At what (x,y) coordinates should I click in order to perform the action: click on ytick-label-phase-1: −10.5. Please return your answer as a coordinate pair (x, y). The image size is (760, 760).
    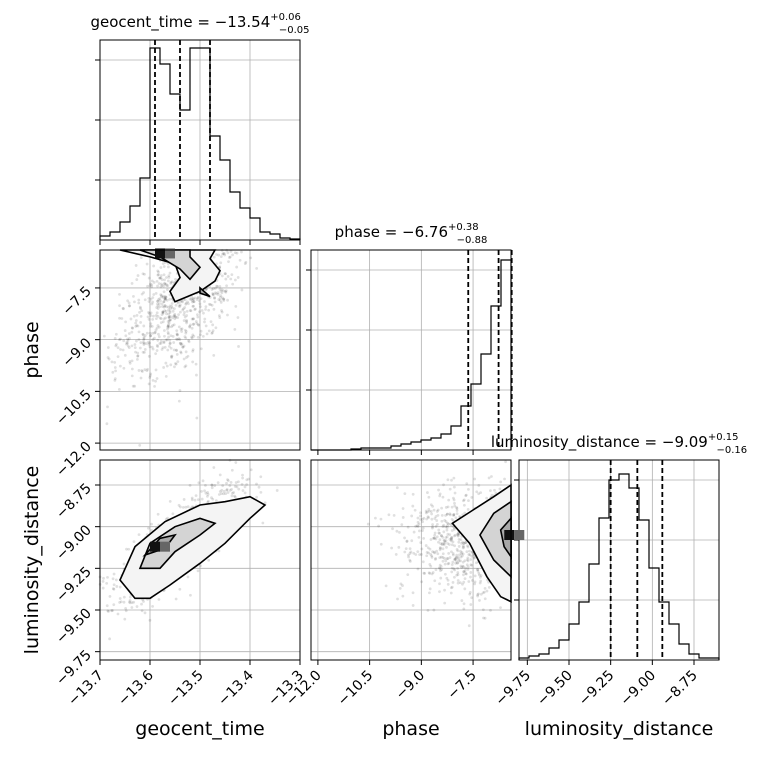
    Looking at the image, I should click on (74, 408).